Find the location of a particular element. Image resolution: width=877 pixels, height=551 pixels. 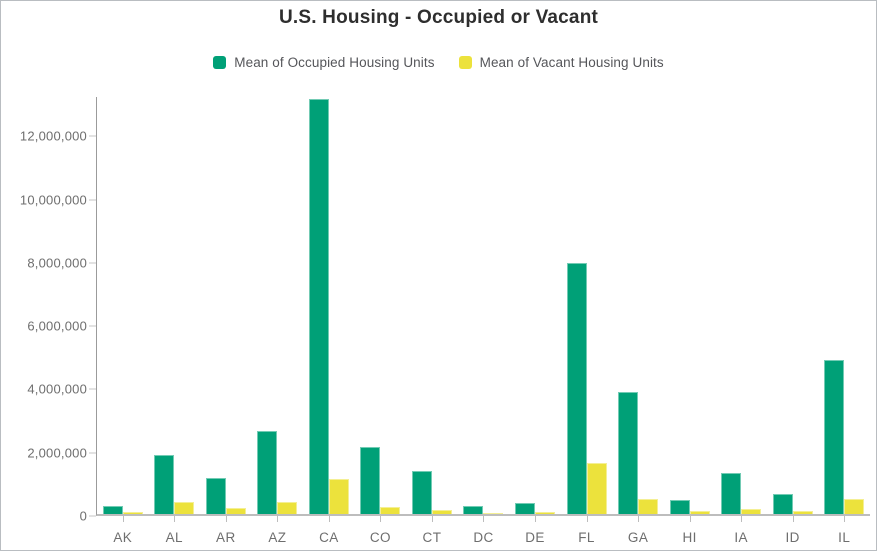

occupied-bar-id is located at coordinates (782, 504).